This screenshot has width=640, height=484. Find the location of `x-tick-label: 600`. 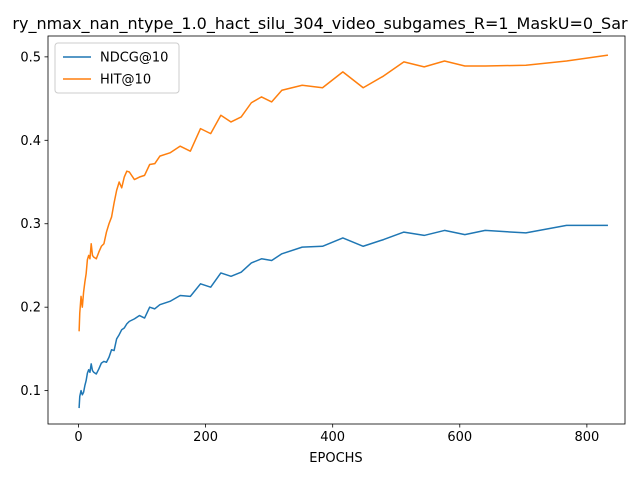

x-tick-label: 600 is located at coordinates (459, 437).